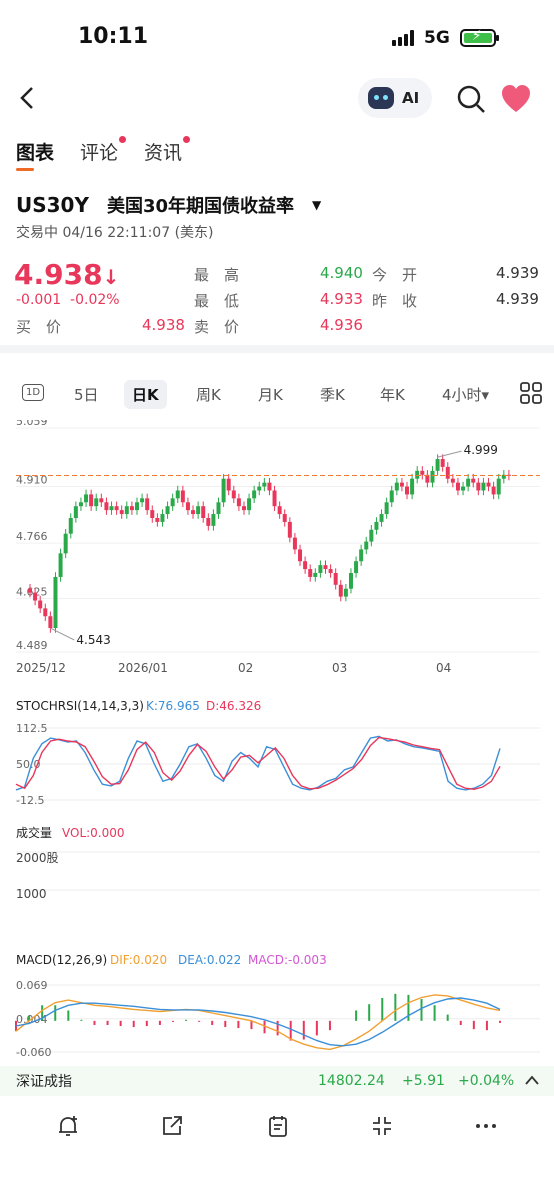  Describe the element at coordinates (270, 395) in the screenshot. I see `period-monthly: 月K` at that location.